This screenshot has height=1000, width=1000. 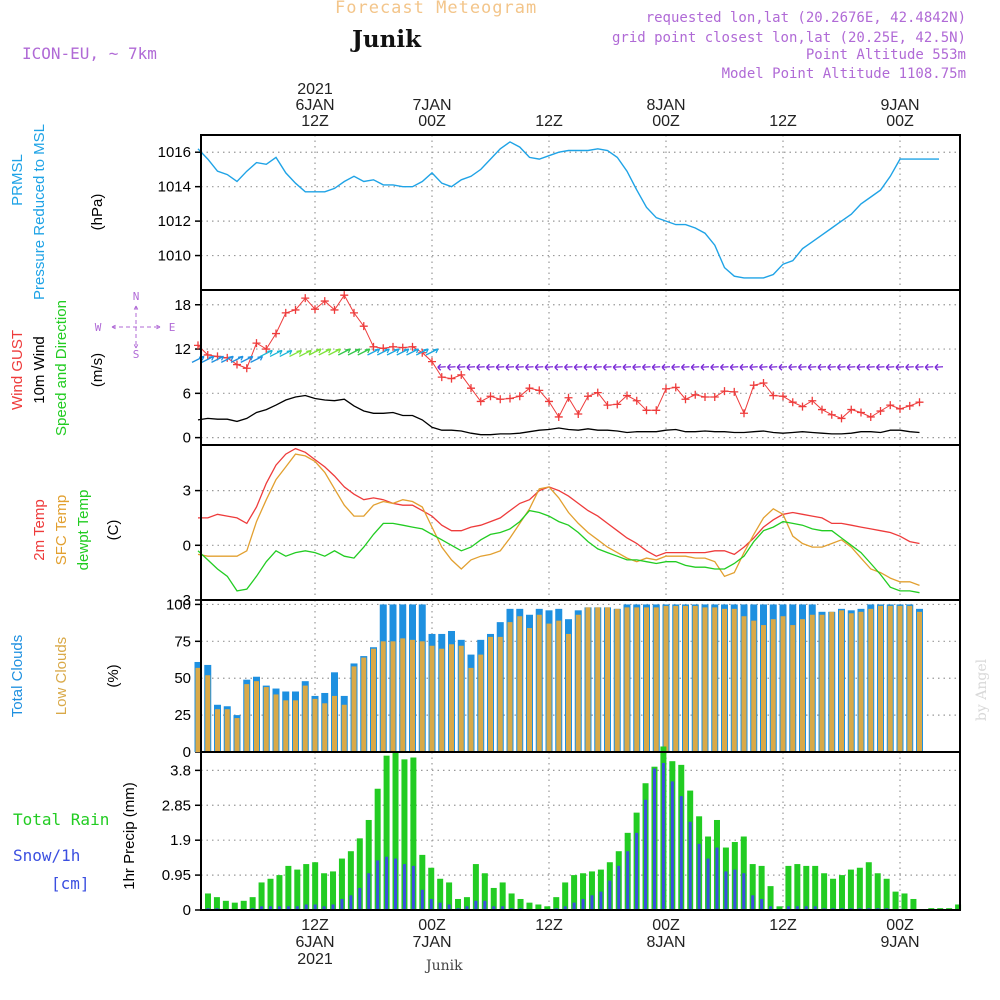 What do you see at coordinates (568, 210) in the screenshot?
I see `pressure-line` at bounding box center [568, 210].